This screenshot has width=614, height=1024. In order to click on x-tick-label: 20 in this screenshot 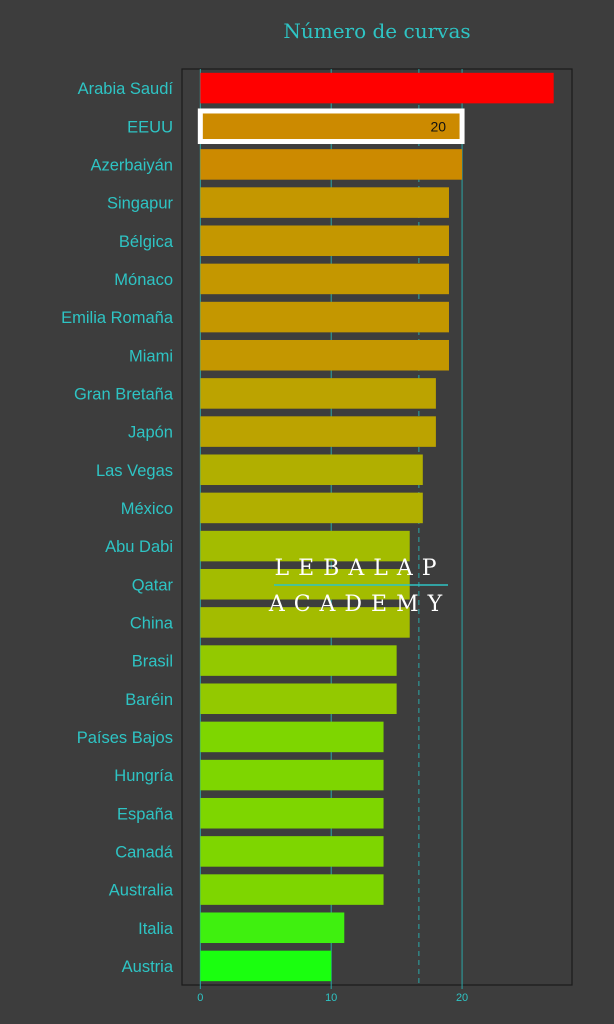, I will do `click(462, 998)`.